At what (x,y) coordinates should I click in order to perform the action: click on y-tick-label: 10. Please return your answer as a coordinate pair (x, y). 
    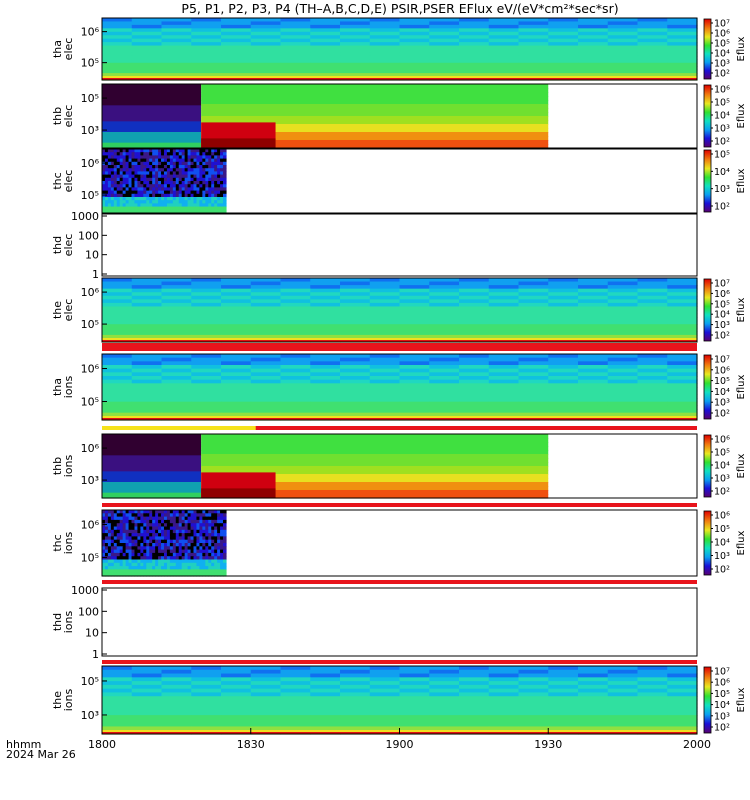
    Looking at the image, I should click on (92, 633).